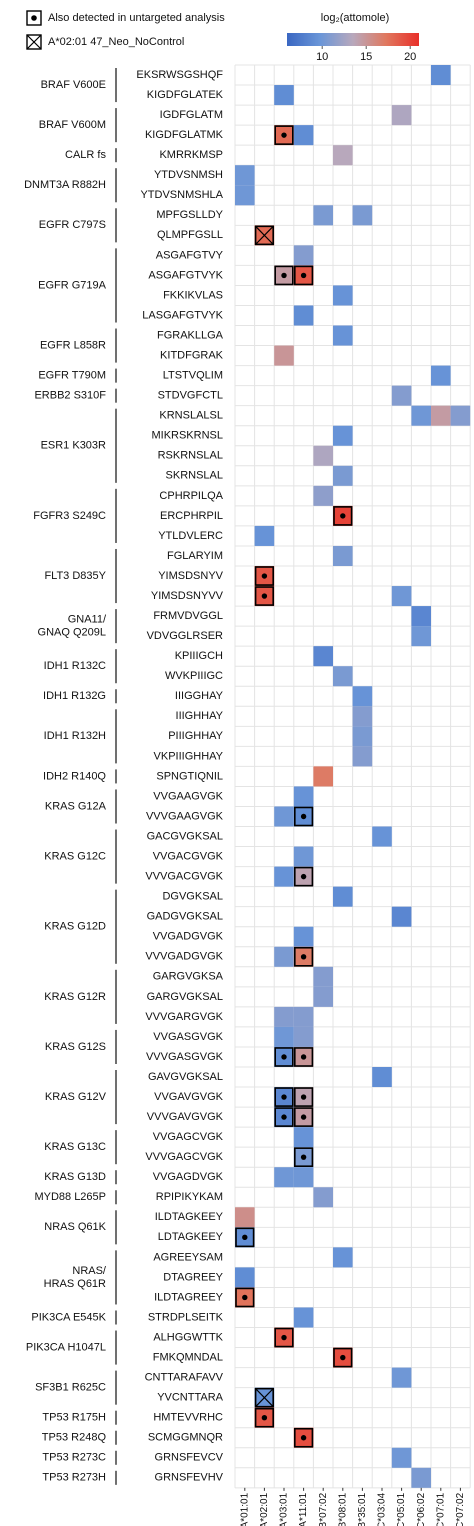 The image size is (474, 1526). Describe the element at coordinates (188, 1257) in the screenshot. I see `peptide-label: AGREEYSAM` at that location.